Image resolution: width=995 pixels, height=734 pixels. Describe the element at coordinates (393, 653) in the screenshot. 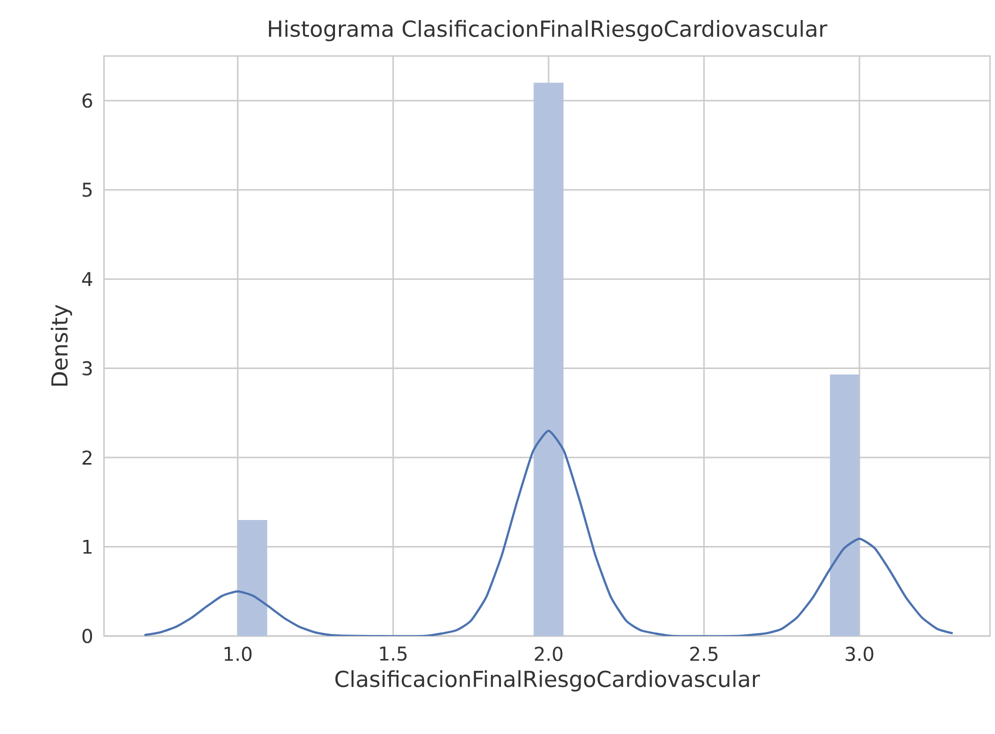

I see `x-tick-label: 1.5` at that location.